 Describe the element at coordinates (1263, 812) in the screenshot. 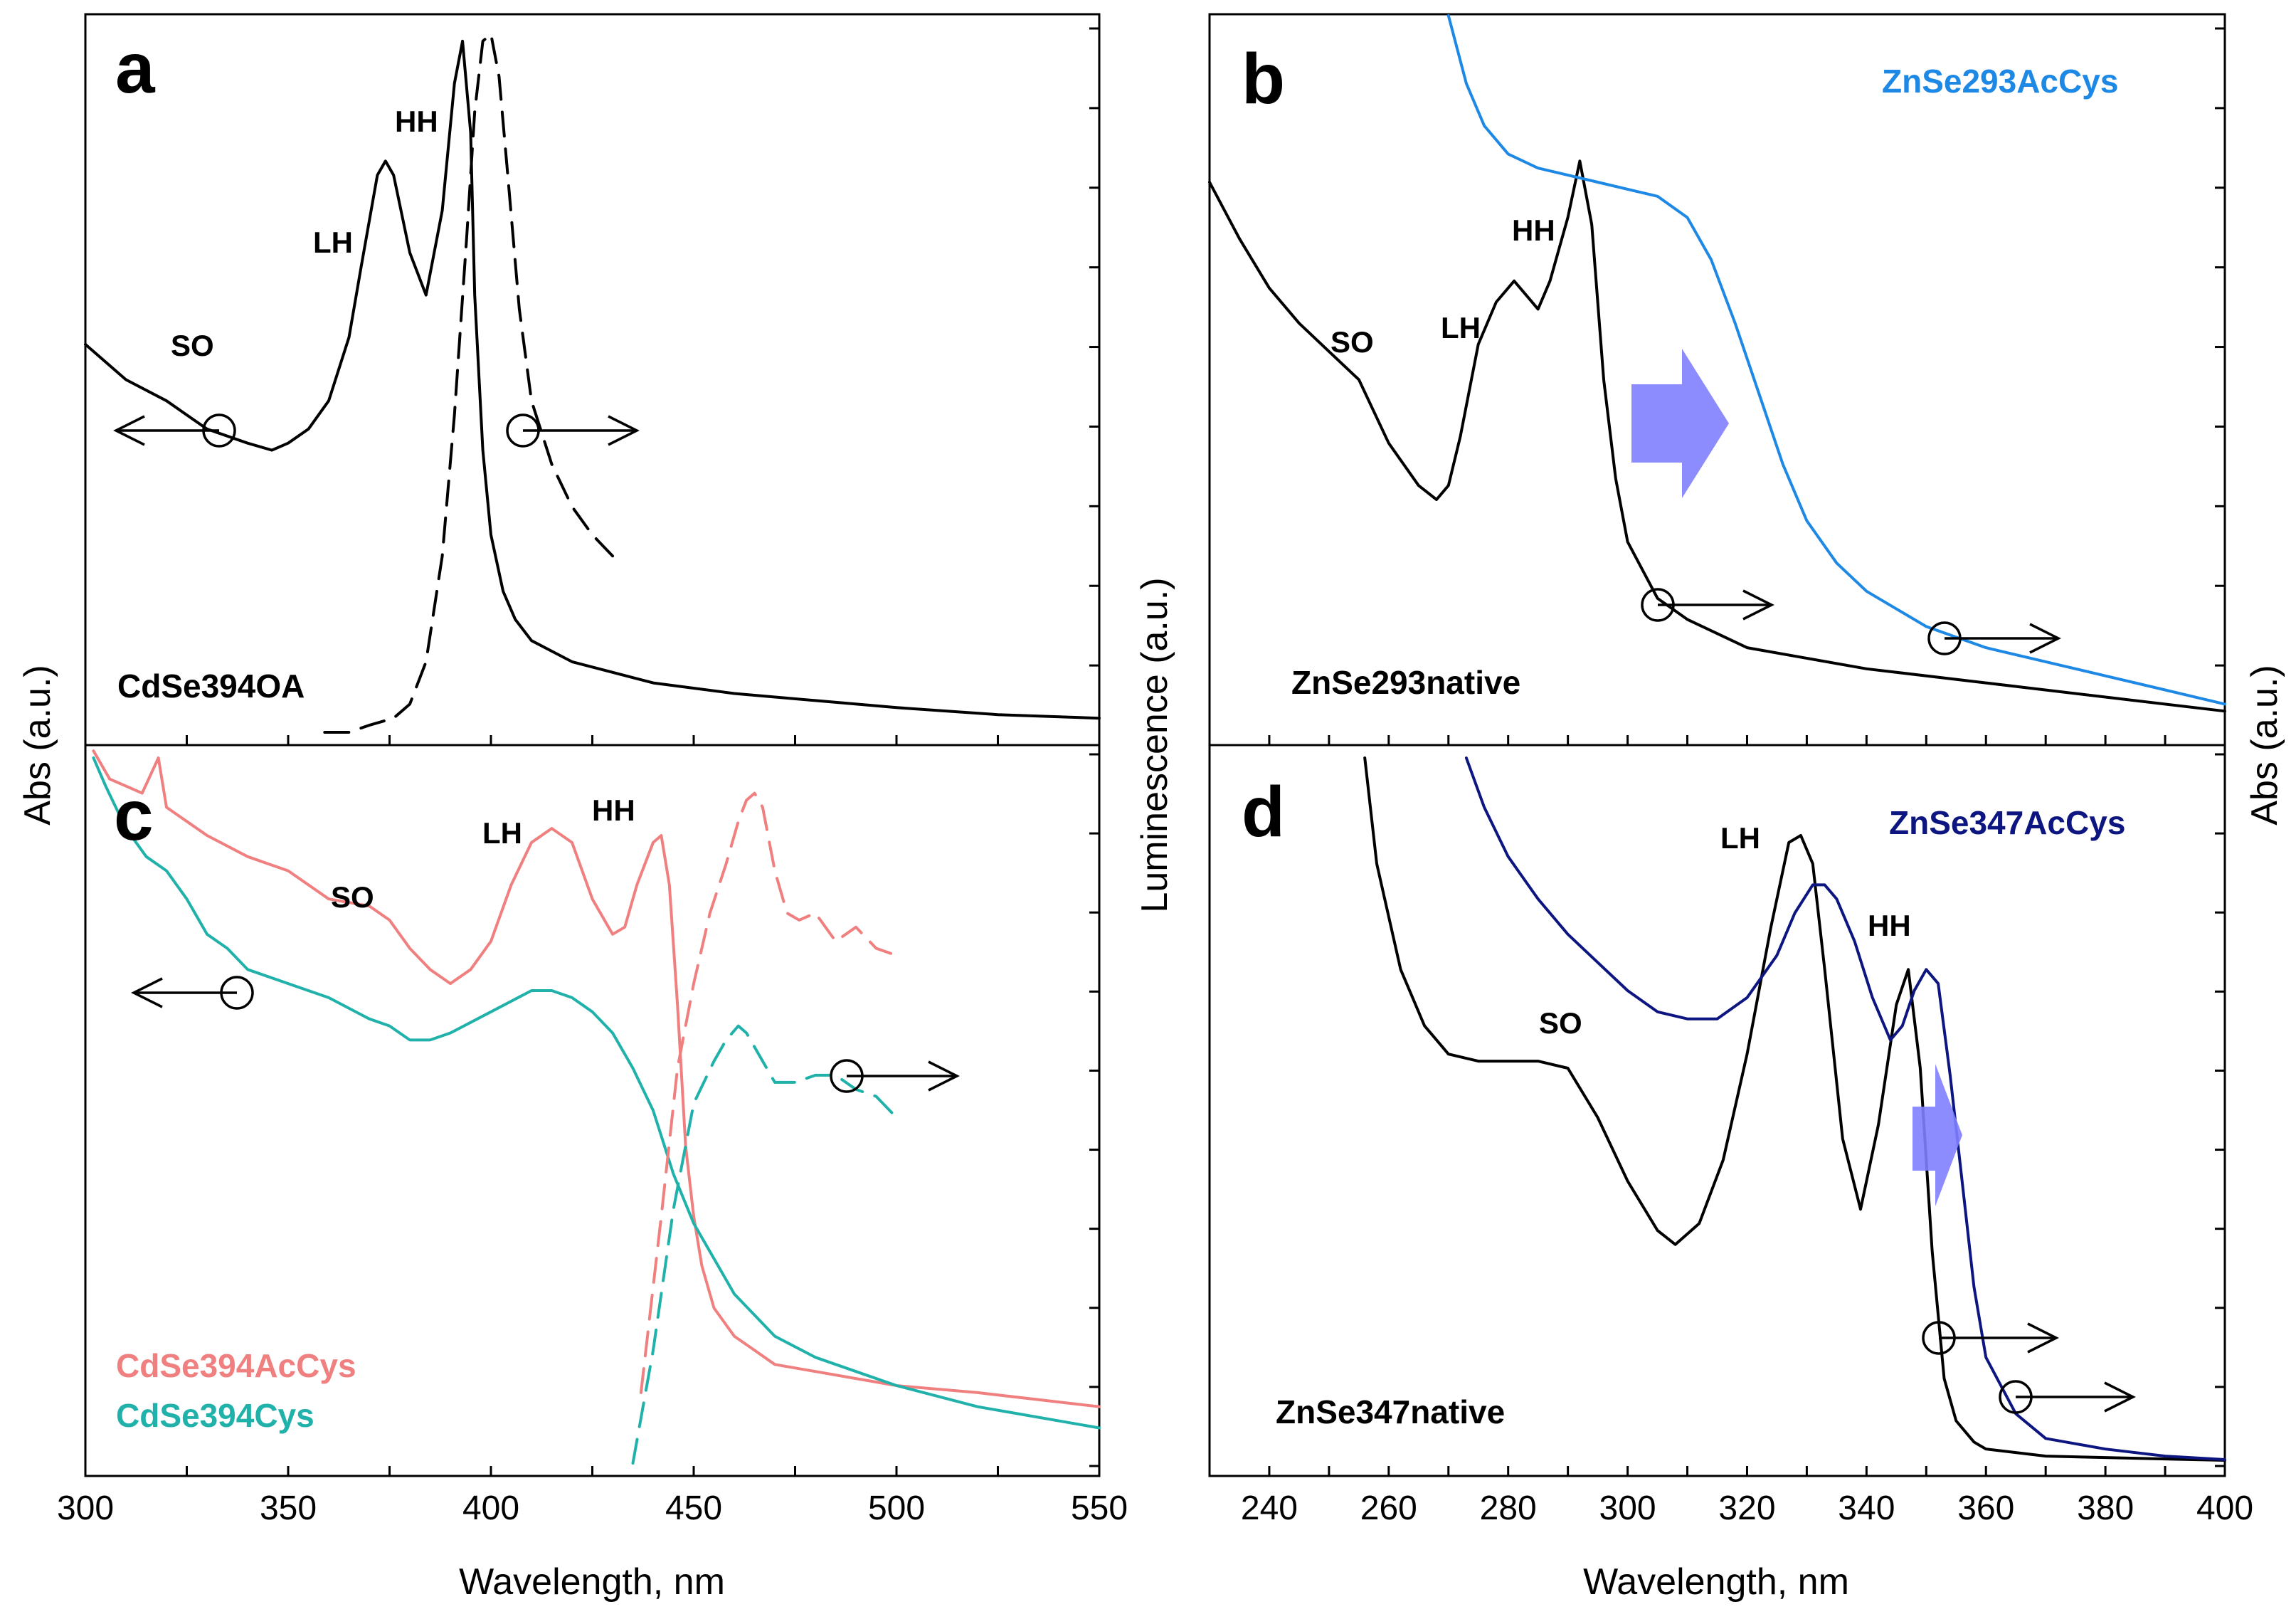

I see `panel-letter-d: d` at that location.